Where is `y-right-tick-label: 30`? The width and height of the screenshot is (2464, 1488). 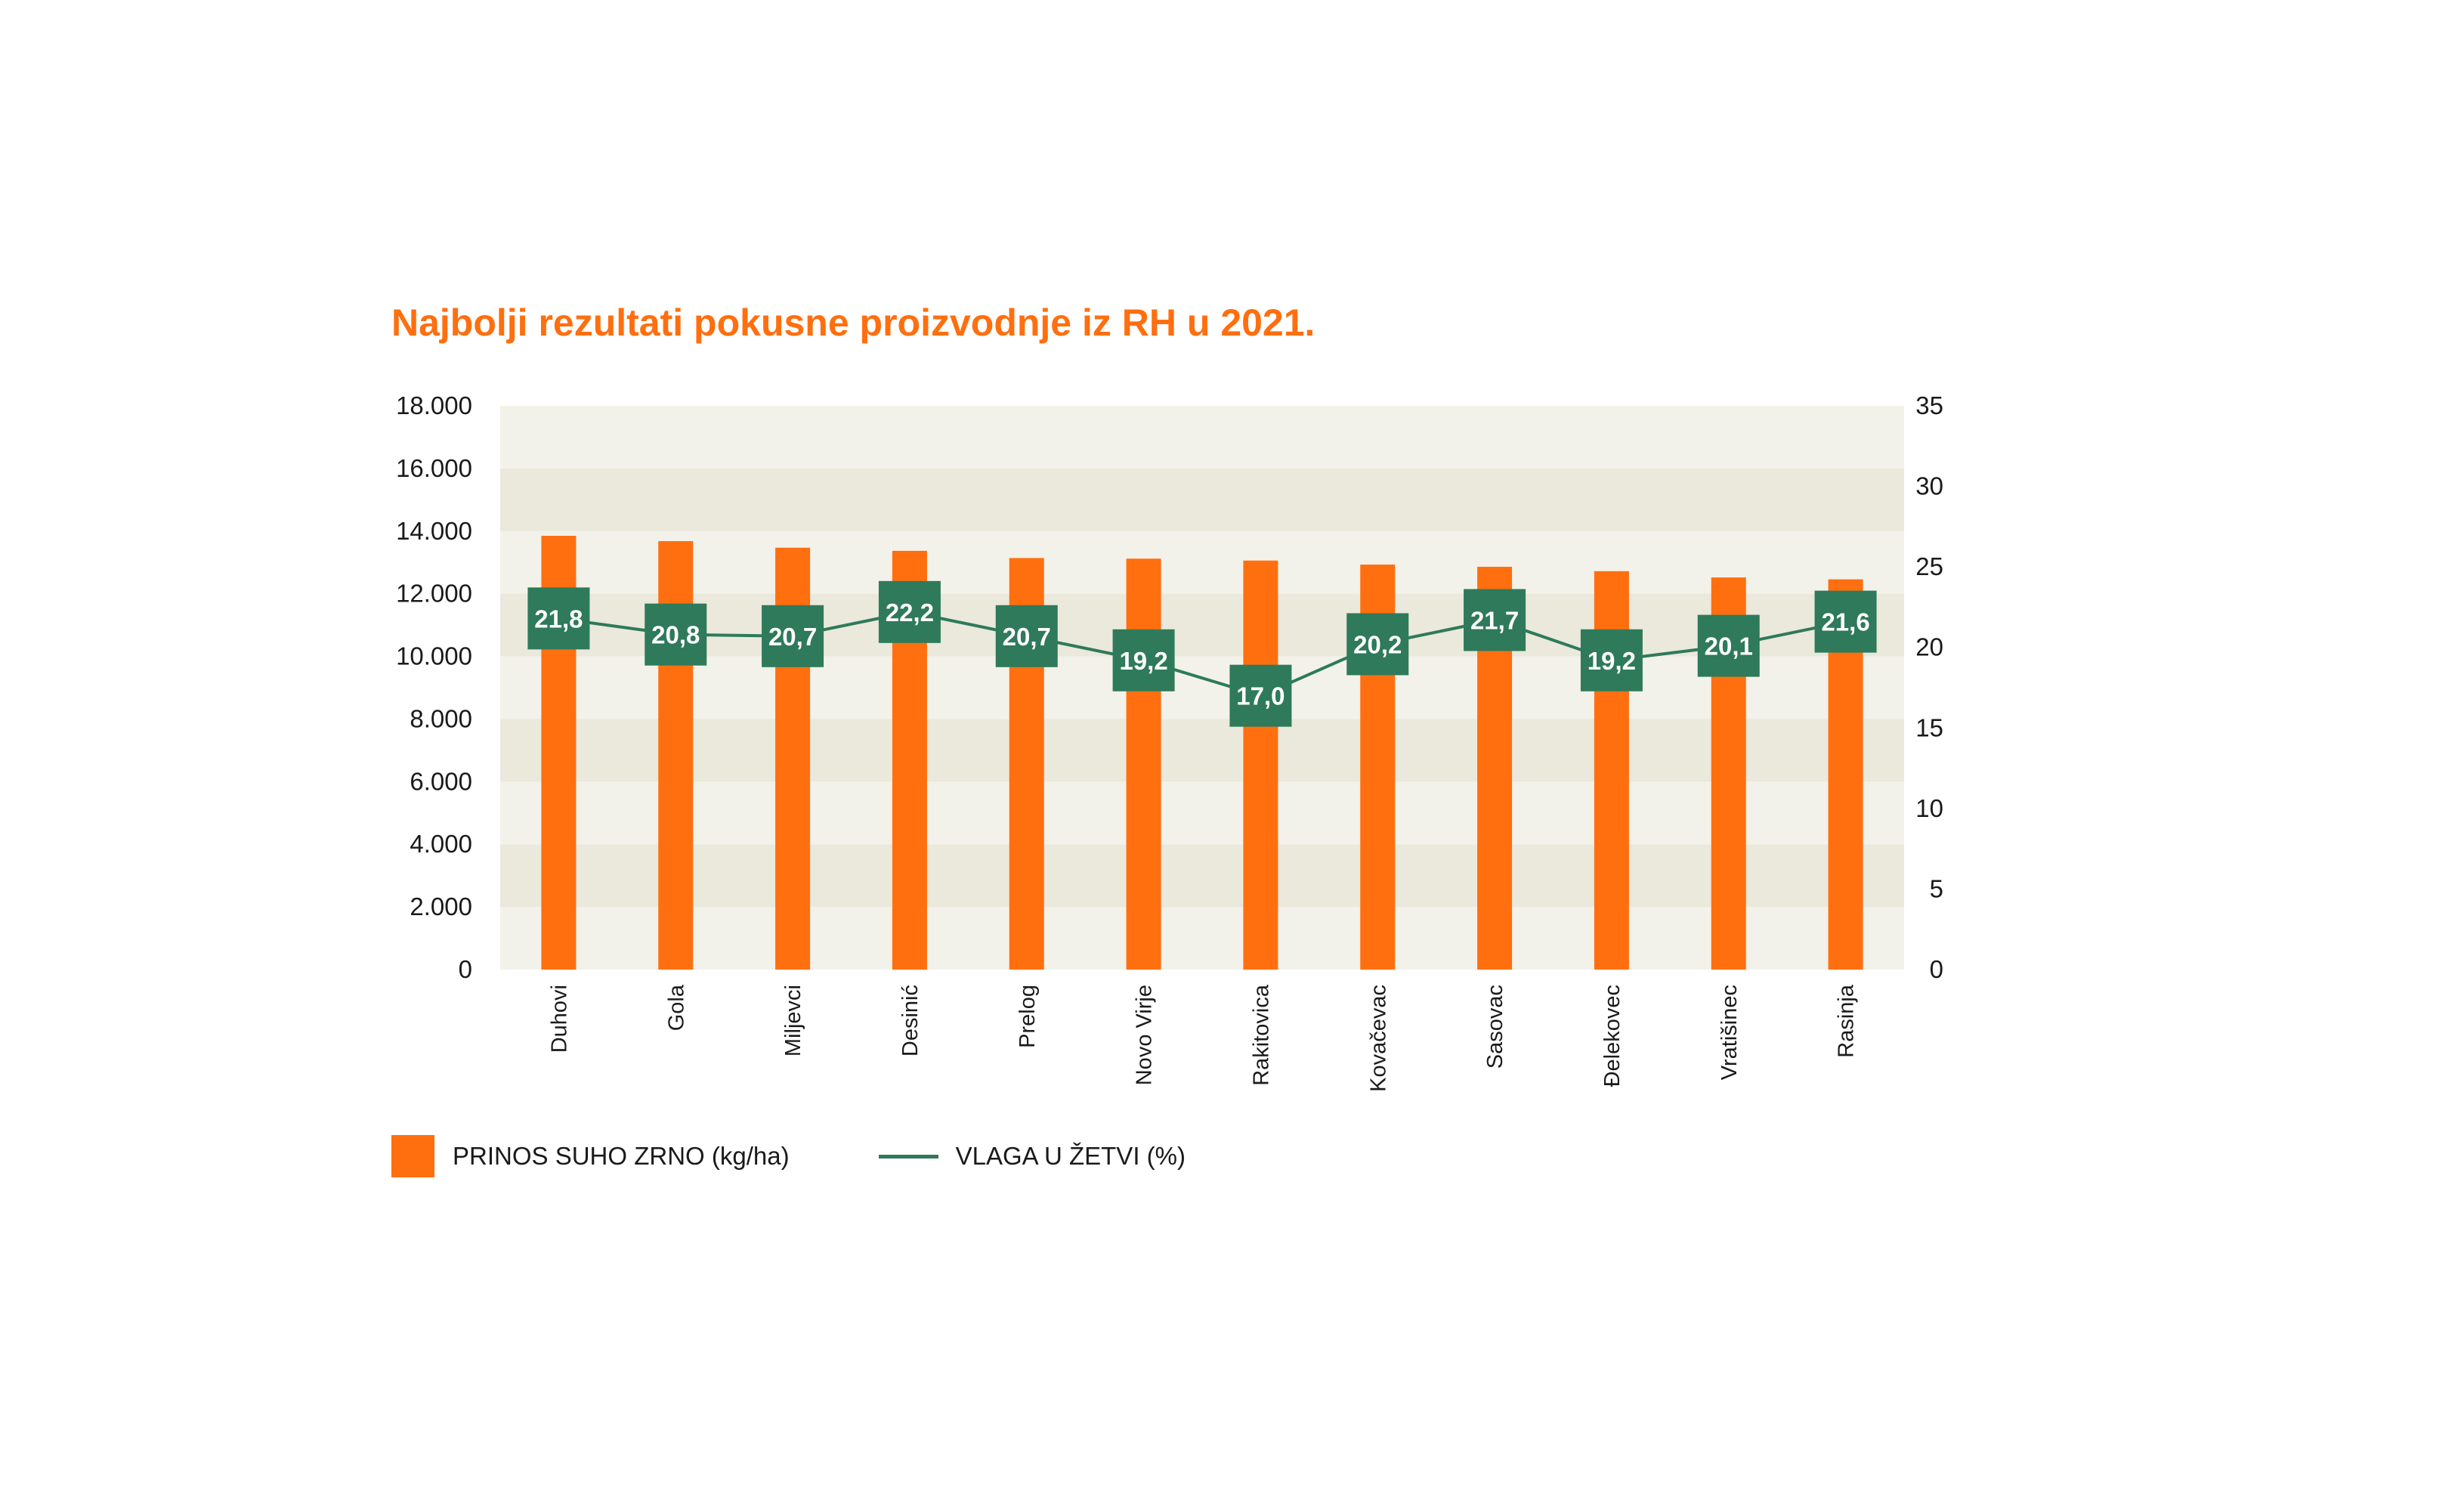 y-right-tick-label: 30 is located at coordinates (1929, 486).